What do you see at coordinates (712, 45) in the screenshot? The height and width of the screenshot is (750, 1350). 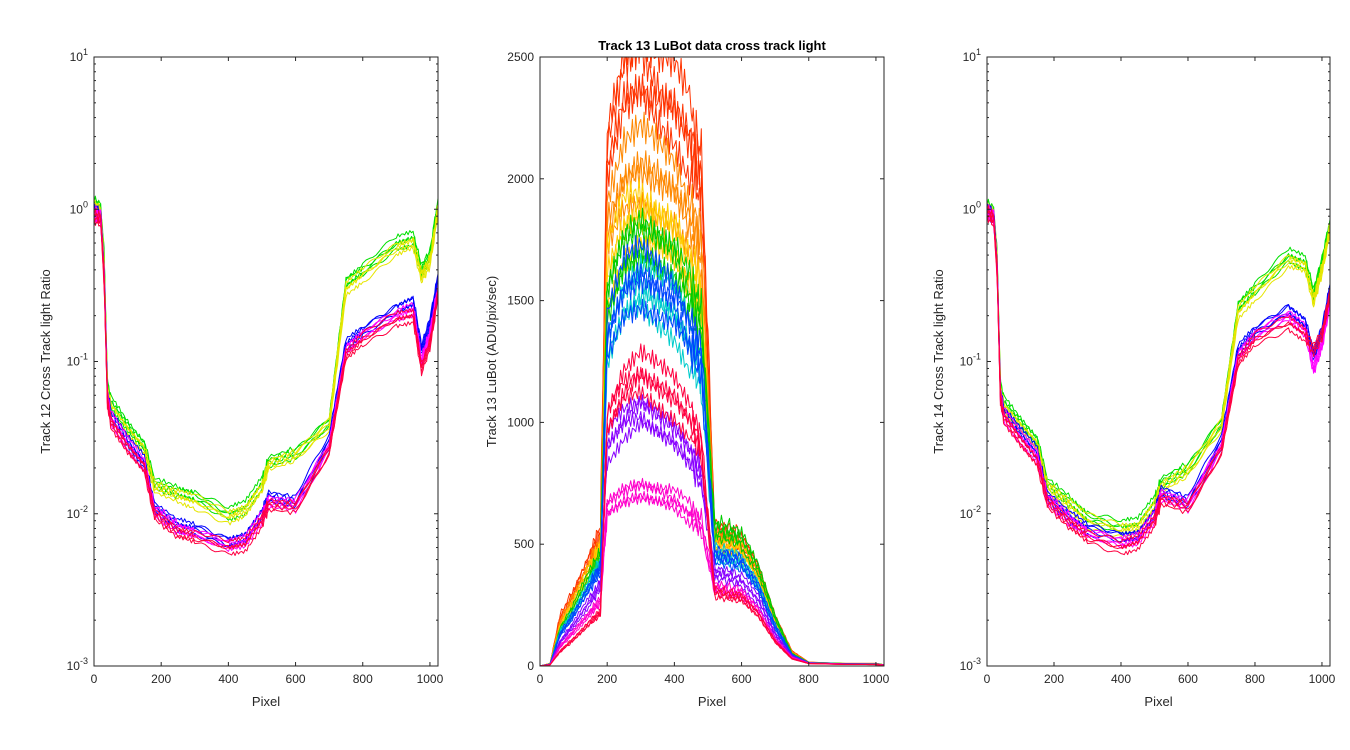 I see `chart-title: Track 13 LuBot data cross track light` at bounding box center [712, 45].